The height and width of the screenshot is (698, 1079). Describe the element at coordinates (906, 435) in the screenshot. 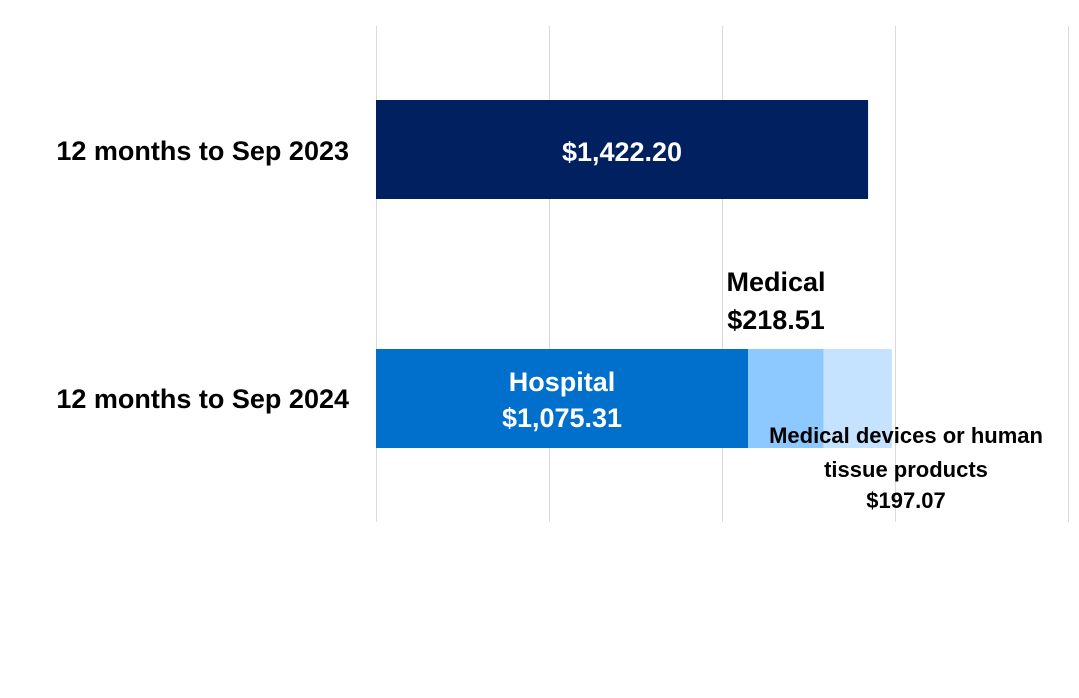

I see `series-name-devices-line1: Medical devices or human` at that location.